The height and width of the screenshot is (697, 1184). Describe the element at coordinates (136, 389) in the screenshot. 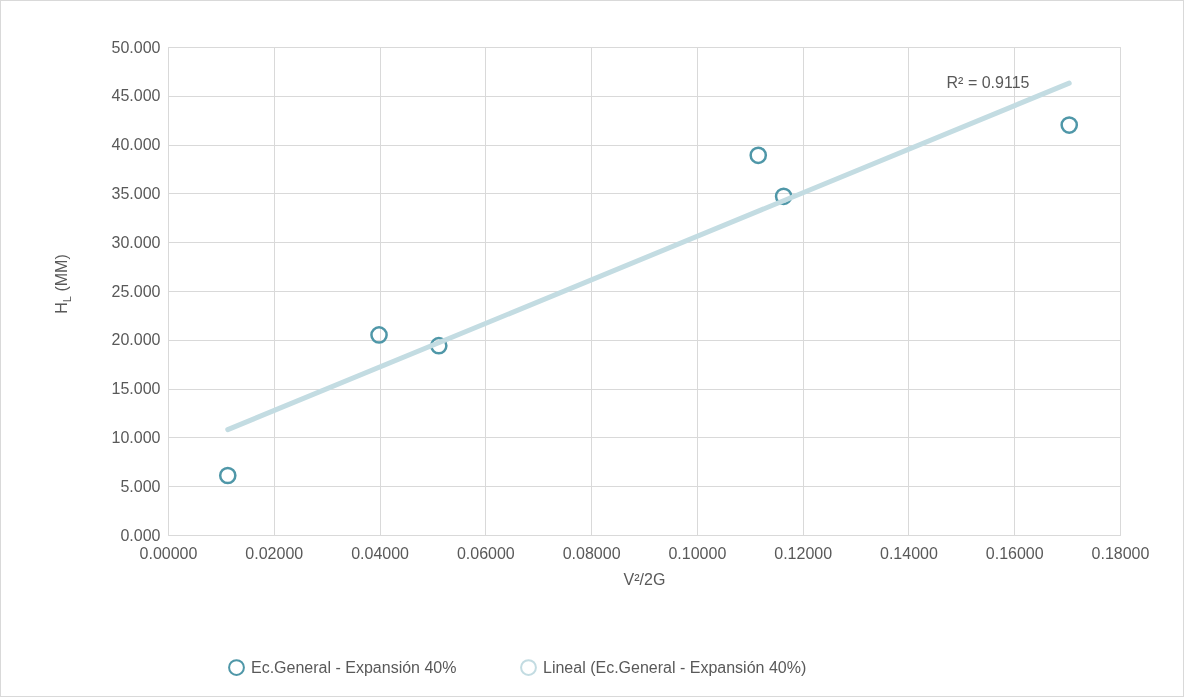

I see `y-tick-label: 15.000` at that location.